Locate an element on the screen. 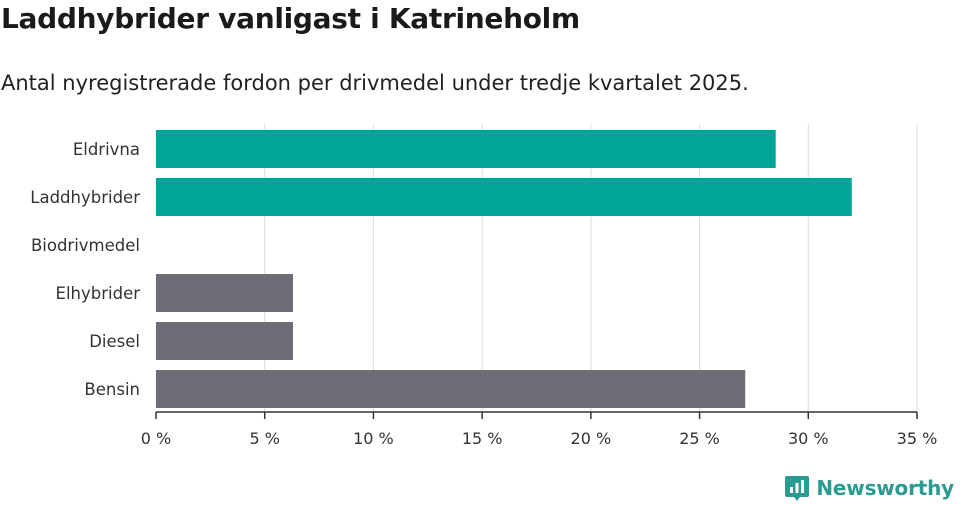  x-tick-label: 30 % is located at coordinates (808, 438).